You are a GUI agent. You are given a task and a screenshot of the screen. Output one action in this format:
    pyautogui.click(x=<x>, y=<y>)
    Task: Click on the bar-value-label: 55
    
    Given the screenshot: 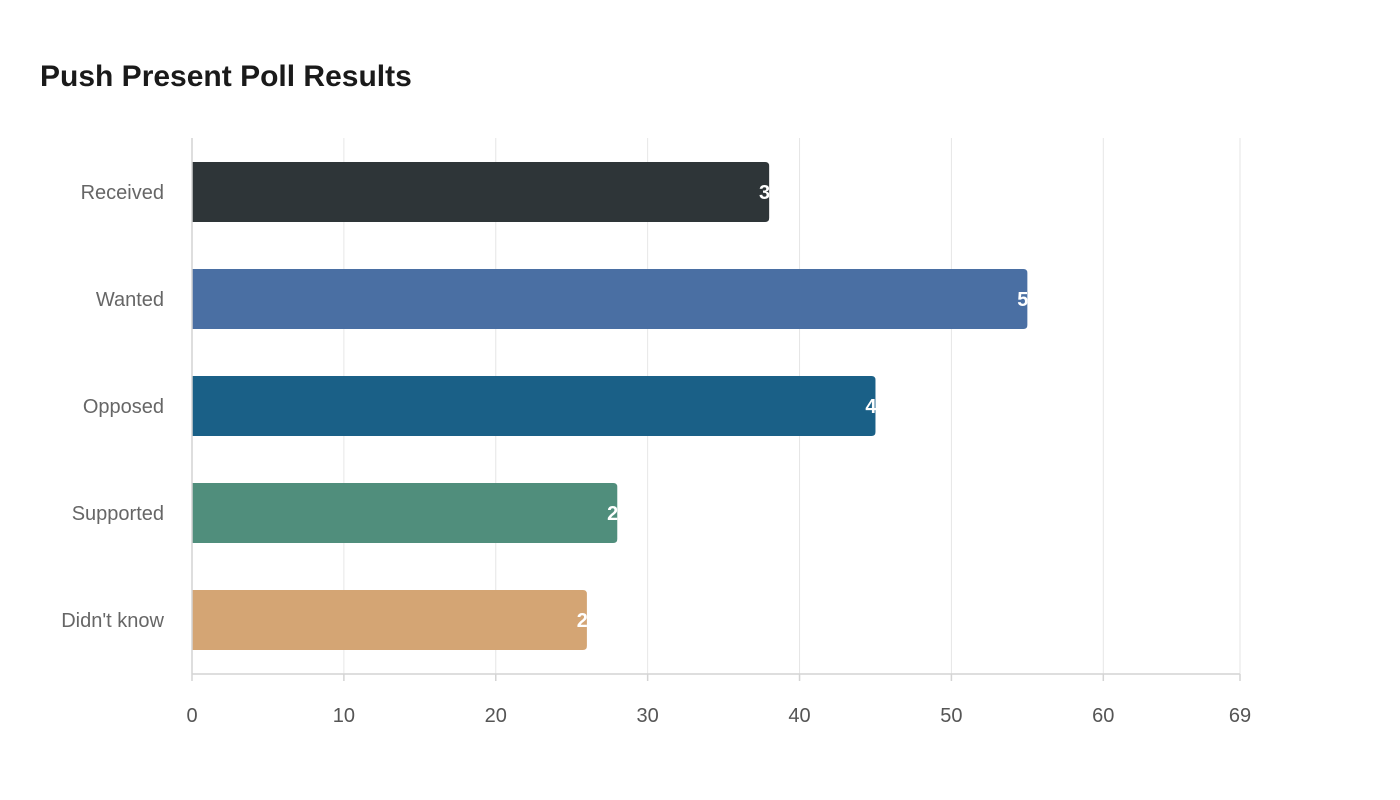 What is the action you would take?
    pyautogui.click(x=1028, y=300)
    